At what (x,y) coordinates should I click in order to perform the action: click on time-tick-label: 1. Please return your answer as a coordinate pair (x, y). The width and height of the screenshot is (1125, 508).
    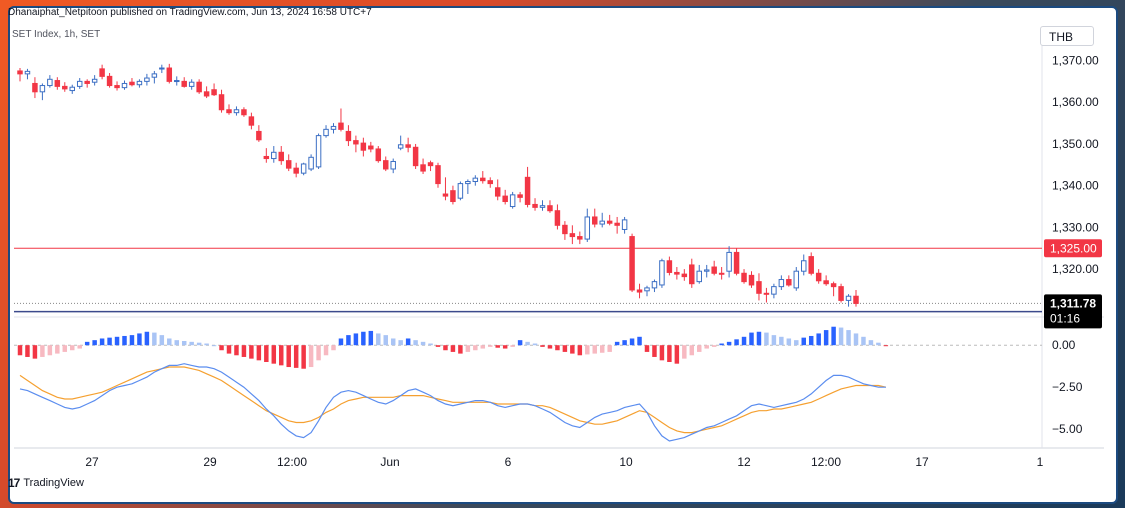
    Looking at the image, I should click on (1040, 462).